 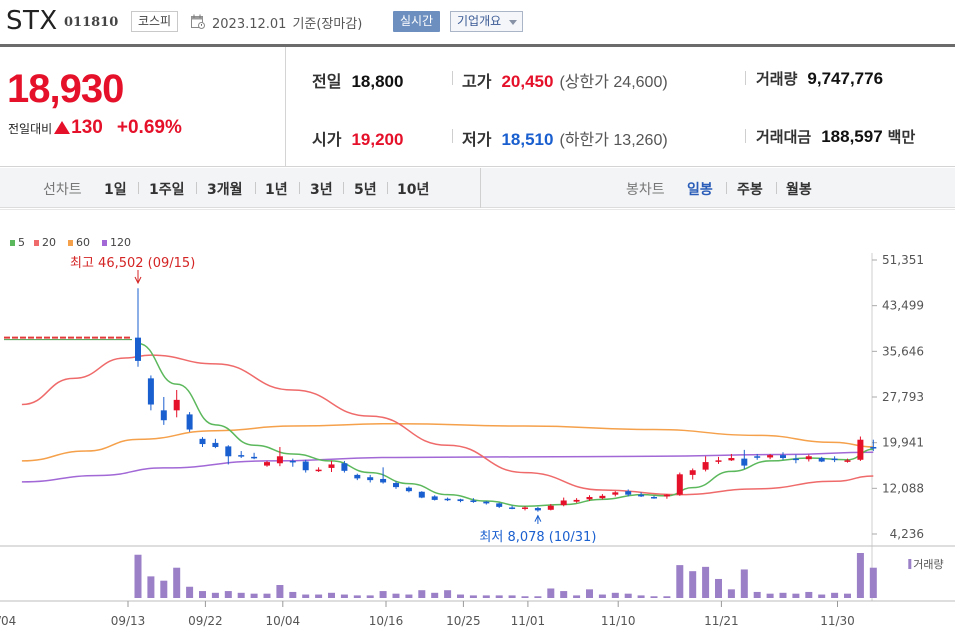 I want to click on period-1d: 1일, so click(x=115, y=190).